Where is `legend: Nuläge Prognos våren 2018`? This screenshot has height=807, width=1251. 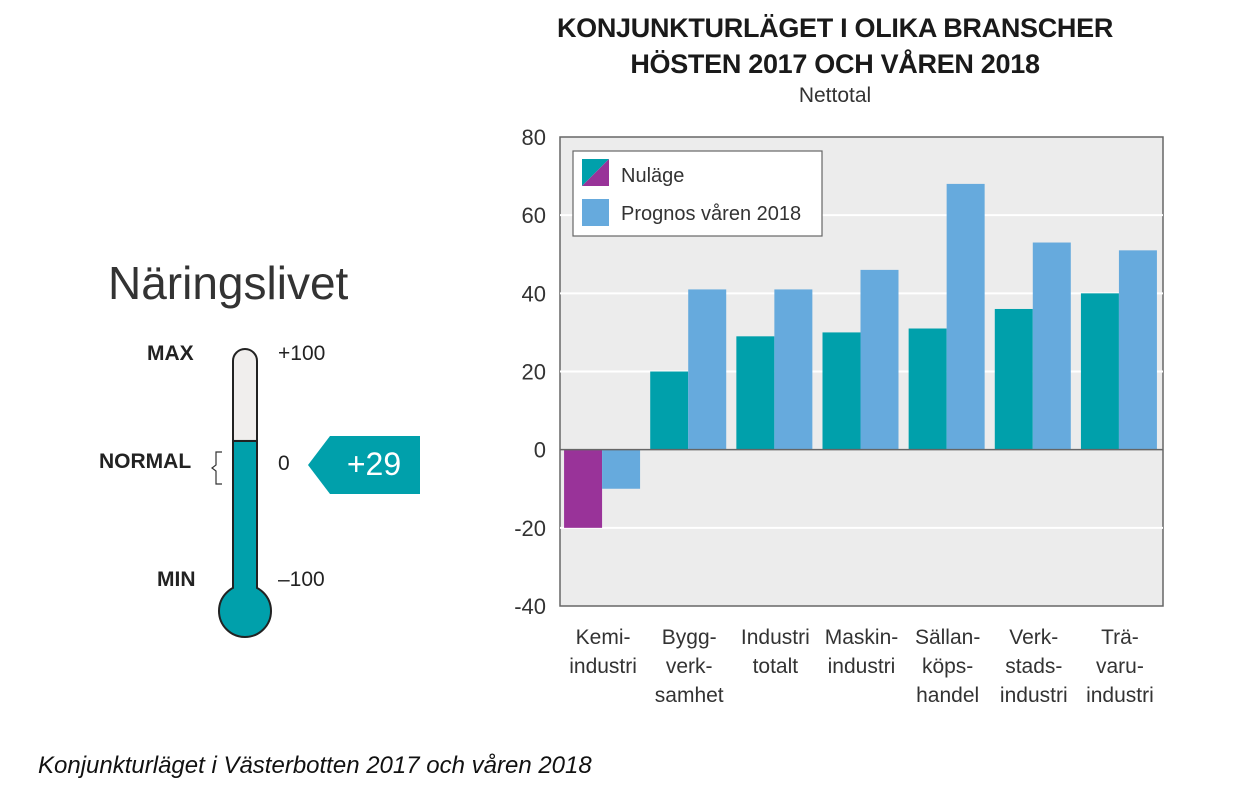 legend: Nuläge Prognos våren 2018 is located at coordinates (697, 193).